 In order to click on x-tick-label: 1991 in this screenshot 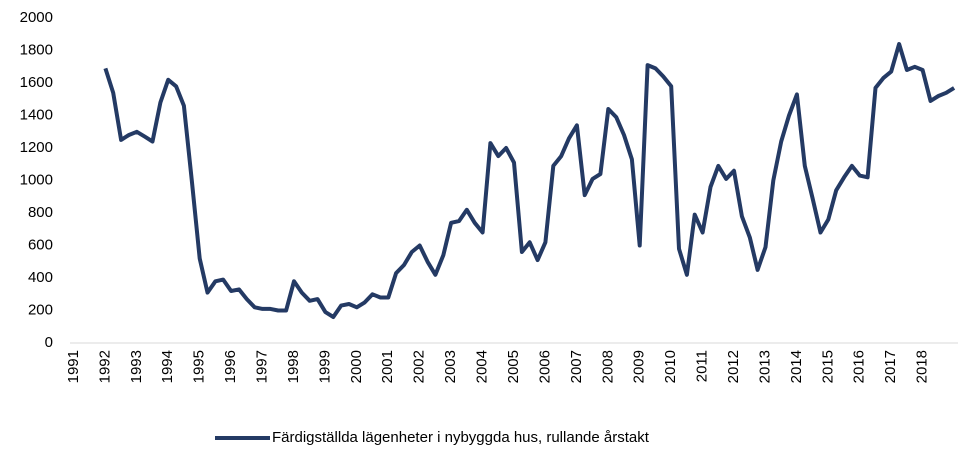, I will do `click(73, 366)`.